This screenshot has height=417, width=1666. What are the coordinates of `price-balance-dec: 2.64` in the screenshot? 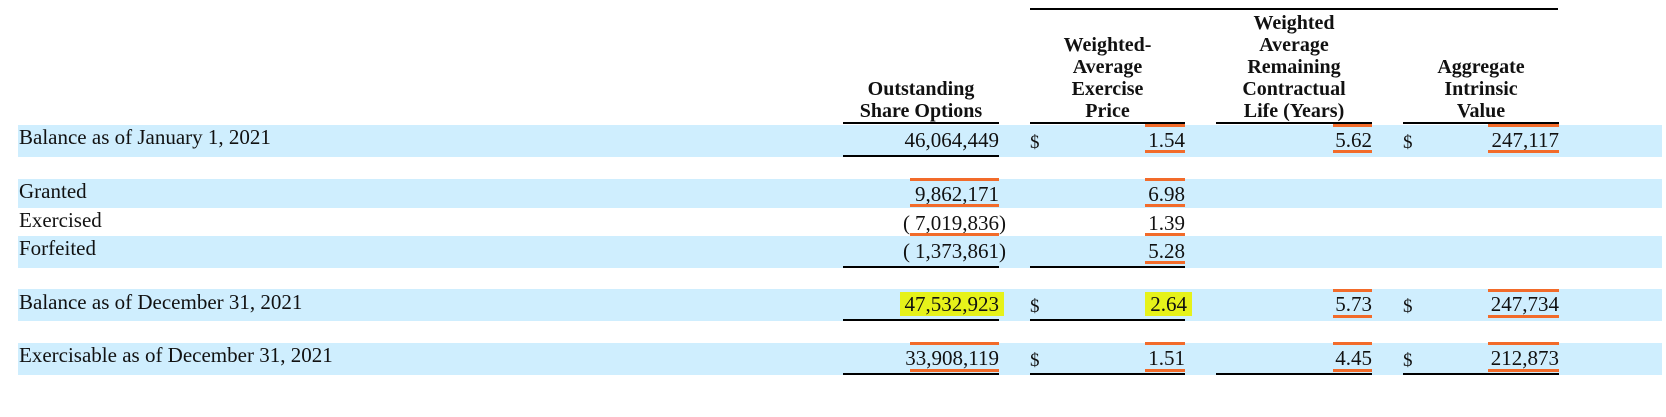 It's located at (1121, 304).